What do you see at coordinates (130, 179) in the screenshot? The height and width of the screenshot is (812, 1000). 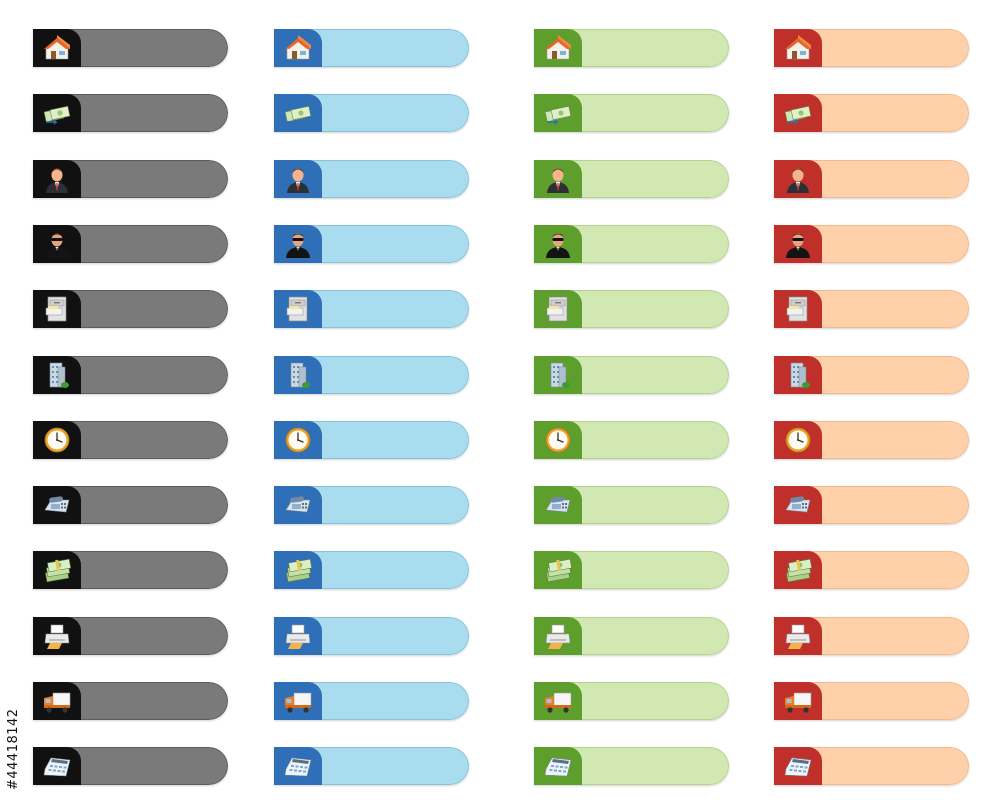 I see `black-businessman-button` at bounding box center [130, 179].